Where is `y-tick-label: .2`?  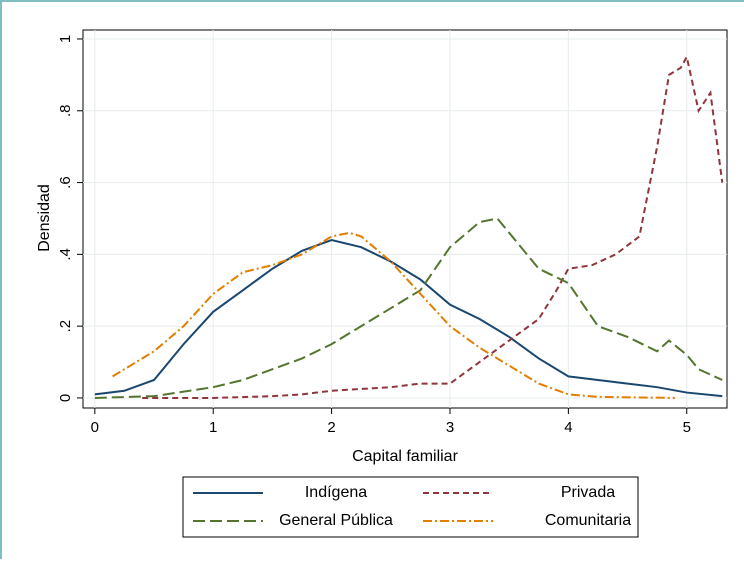
y-tick-label: .2 is located at coordinates (65, 326).